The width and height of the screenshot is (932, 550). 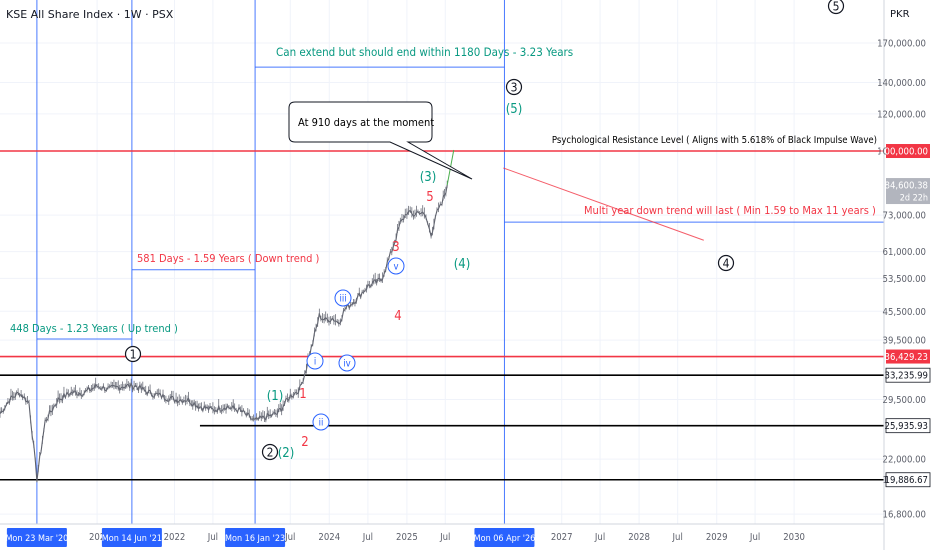 What do you see at coordinates (329, 537) in the screenshot?
I see `time-tick-label: 2024` at bounding box center [329, 537].